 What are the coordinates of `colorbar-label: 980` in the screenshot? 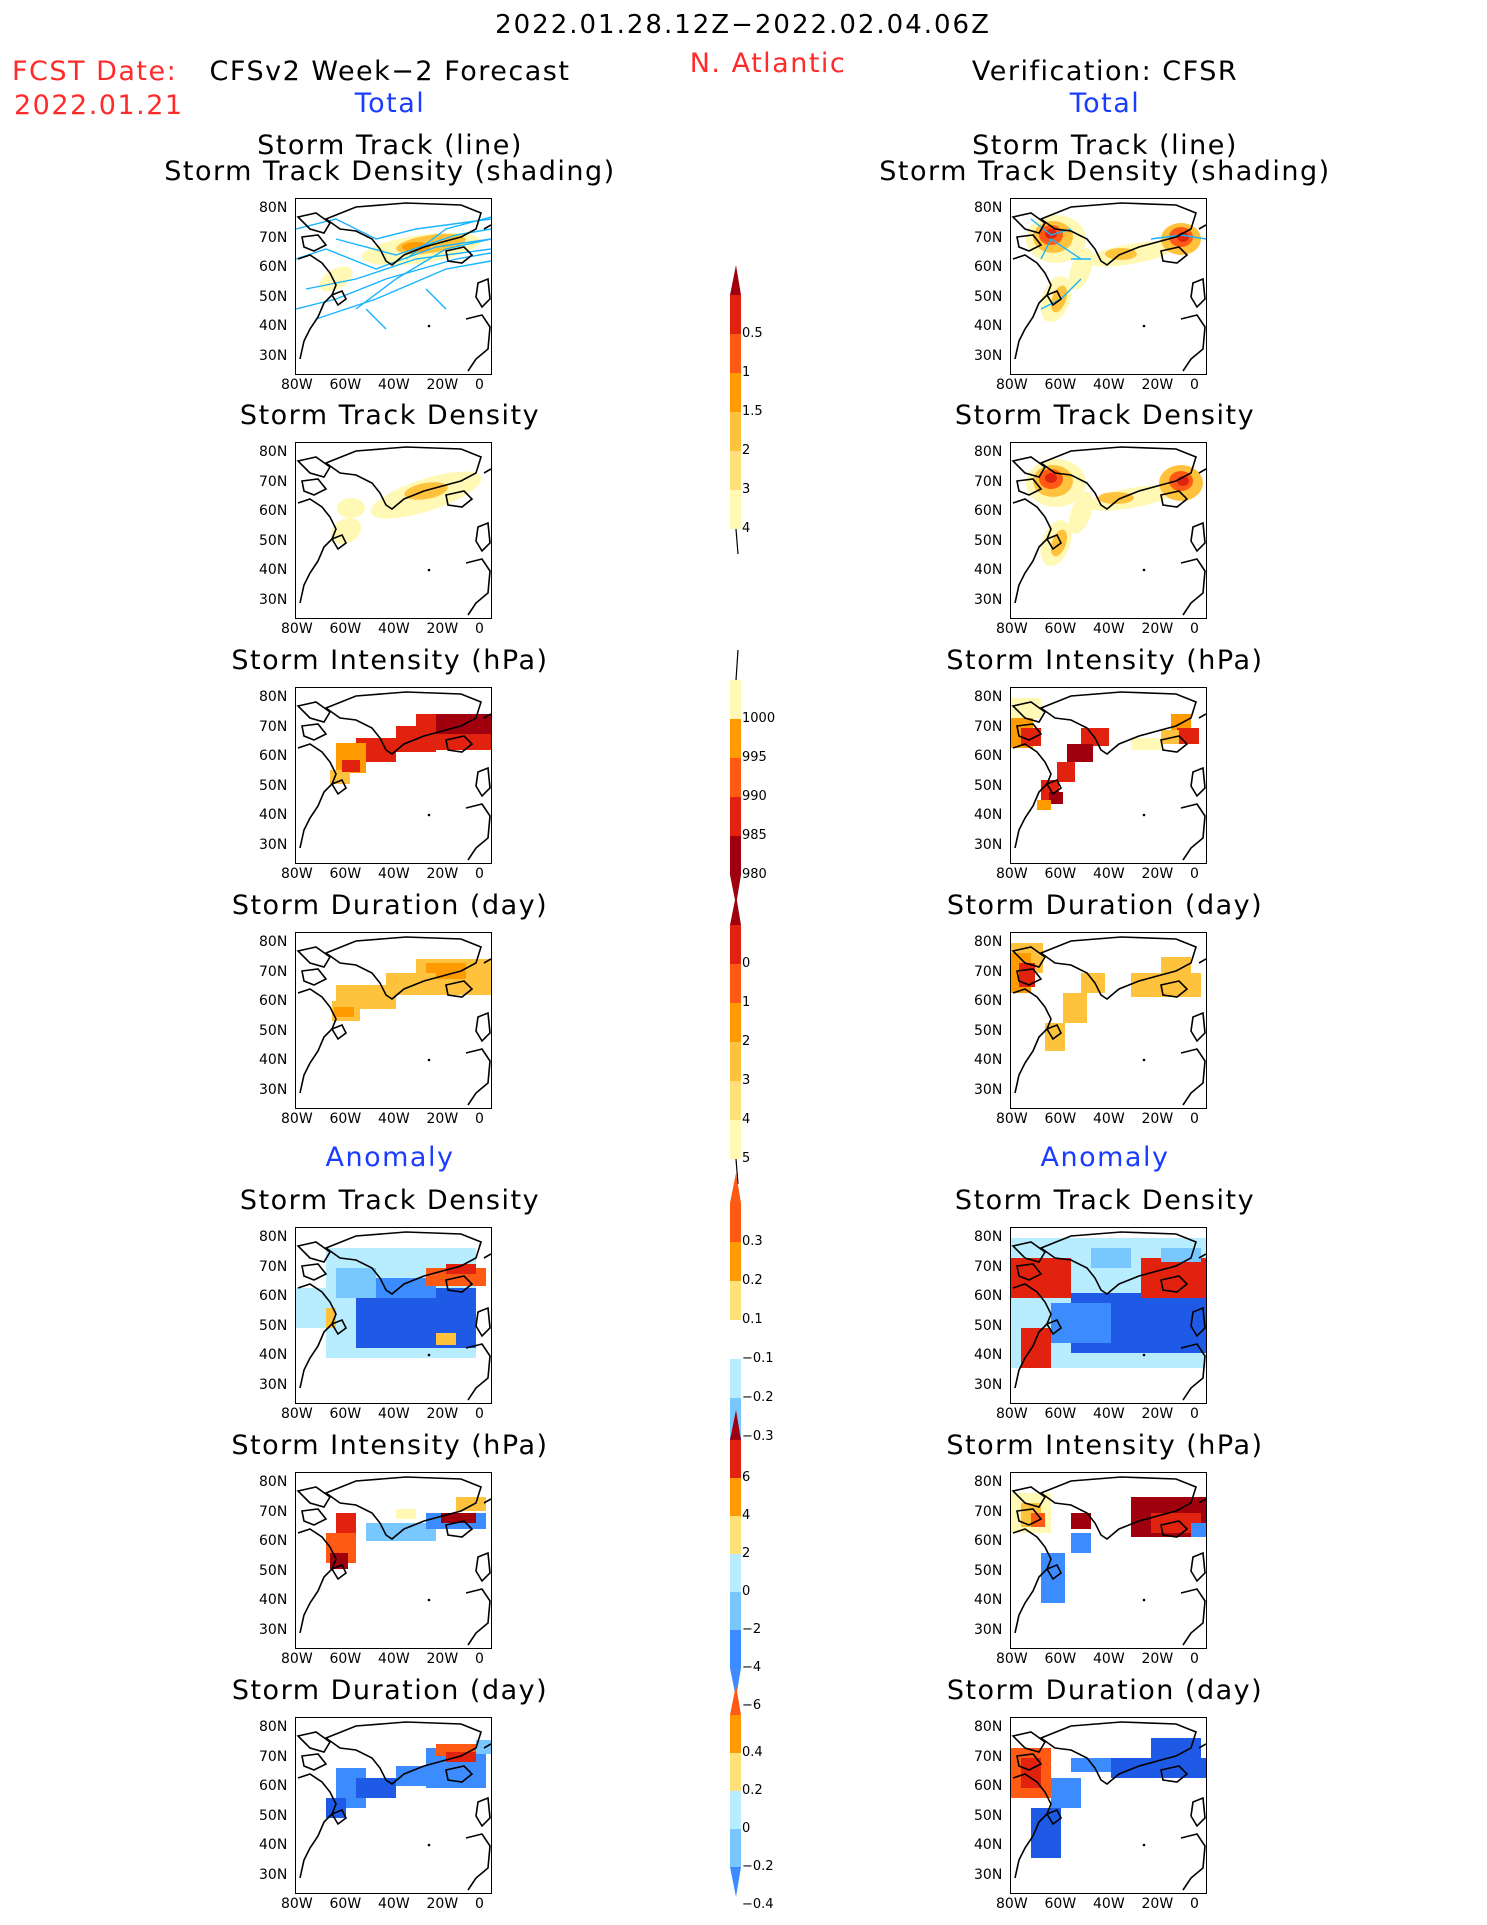 It's located at (754, 874).